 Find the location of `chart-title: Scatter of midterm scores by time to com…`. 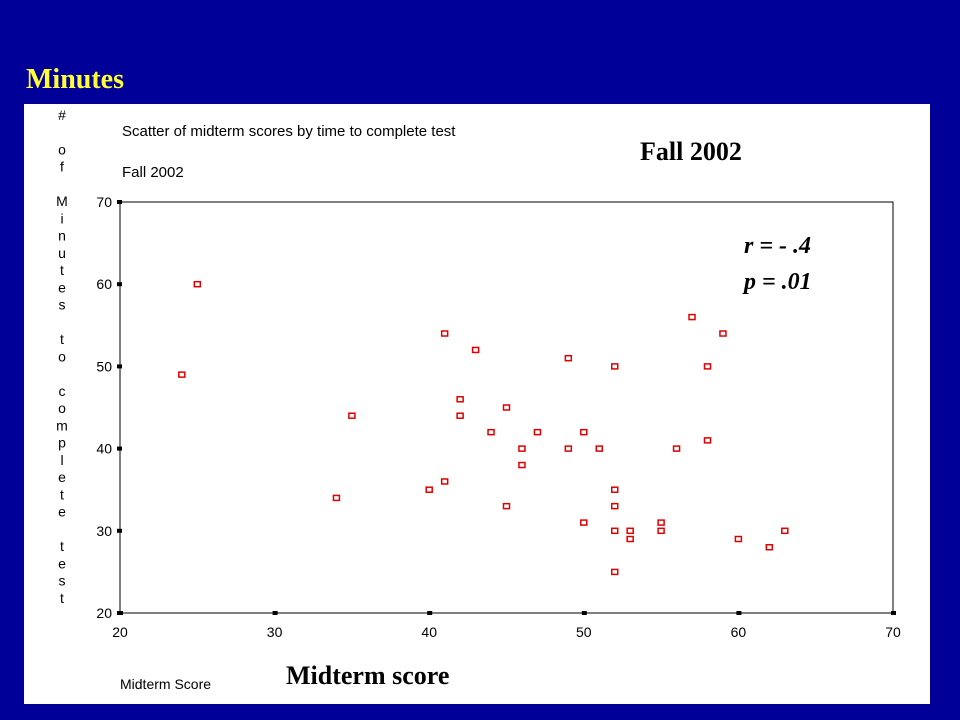

chart-title: Scatter of midterm scores by time to com… is located at coordinates (289, 131).